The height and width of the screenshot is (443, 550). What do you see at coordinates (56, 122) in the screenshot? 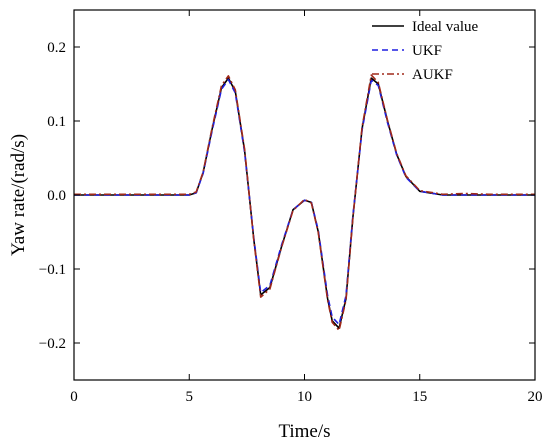
I see `y-tick-label: 0.1` at bounding box center [56, 122].